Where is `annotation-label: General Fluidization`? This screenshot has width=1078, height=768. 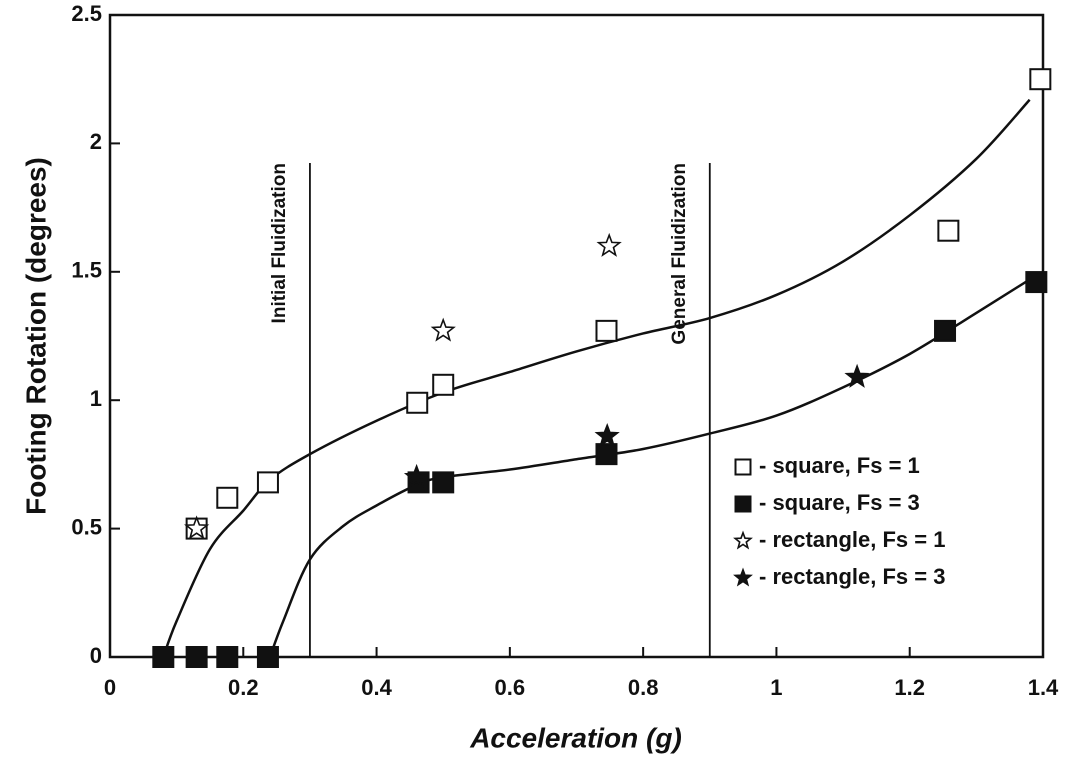
annotation-label: General Fluidization is located at coordinates (679, 254).